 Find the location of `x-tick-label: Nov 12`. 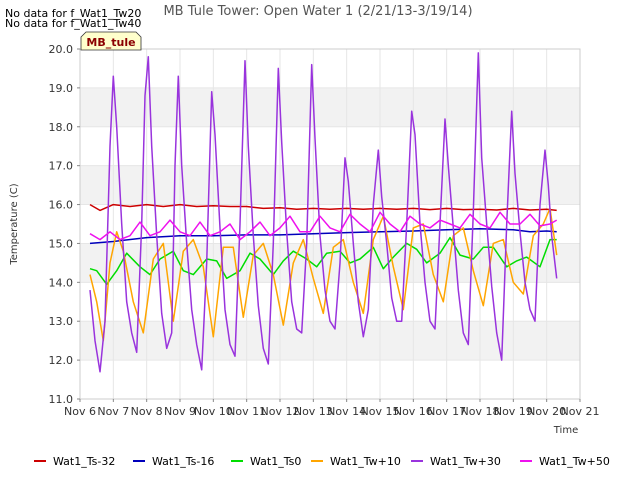

x-tick-label: Nov 12 is located at coordinates (280, 411).